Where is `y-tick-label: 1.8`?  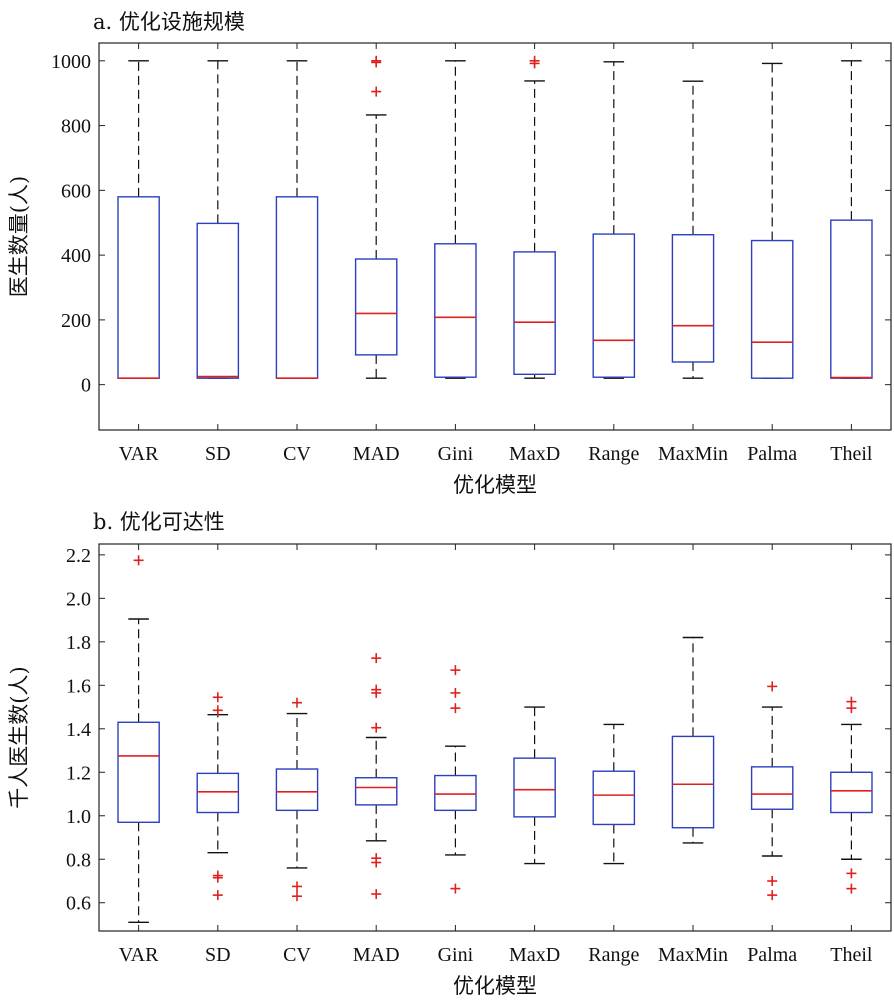 y-tick-label: 1.8 is located at coordinates (78, 643).